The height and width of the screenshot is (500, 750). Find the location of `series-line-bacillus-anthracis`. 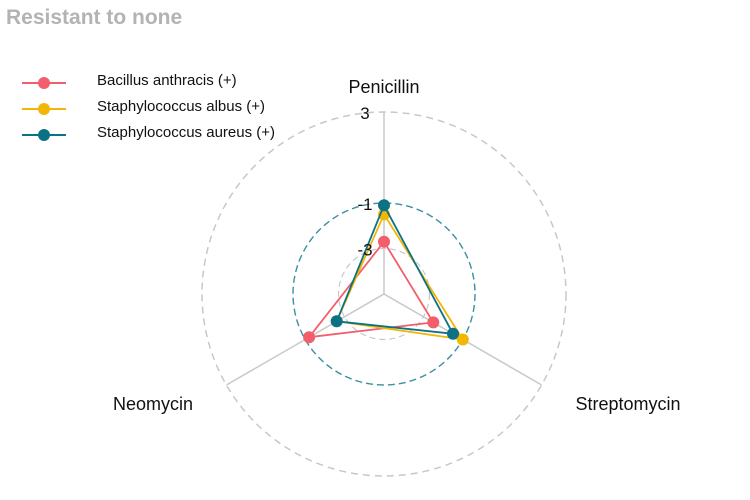

series-line-bacillus-anthracis is located at coordinates (371, 289).